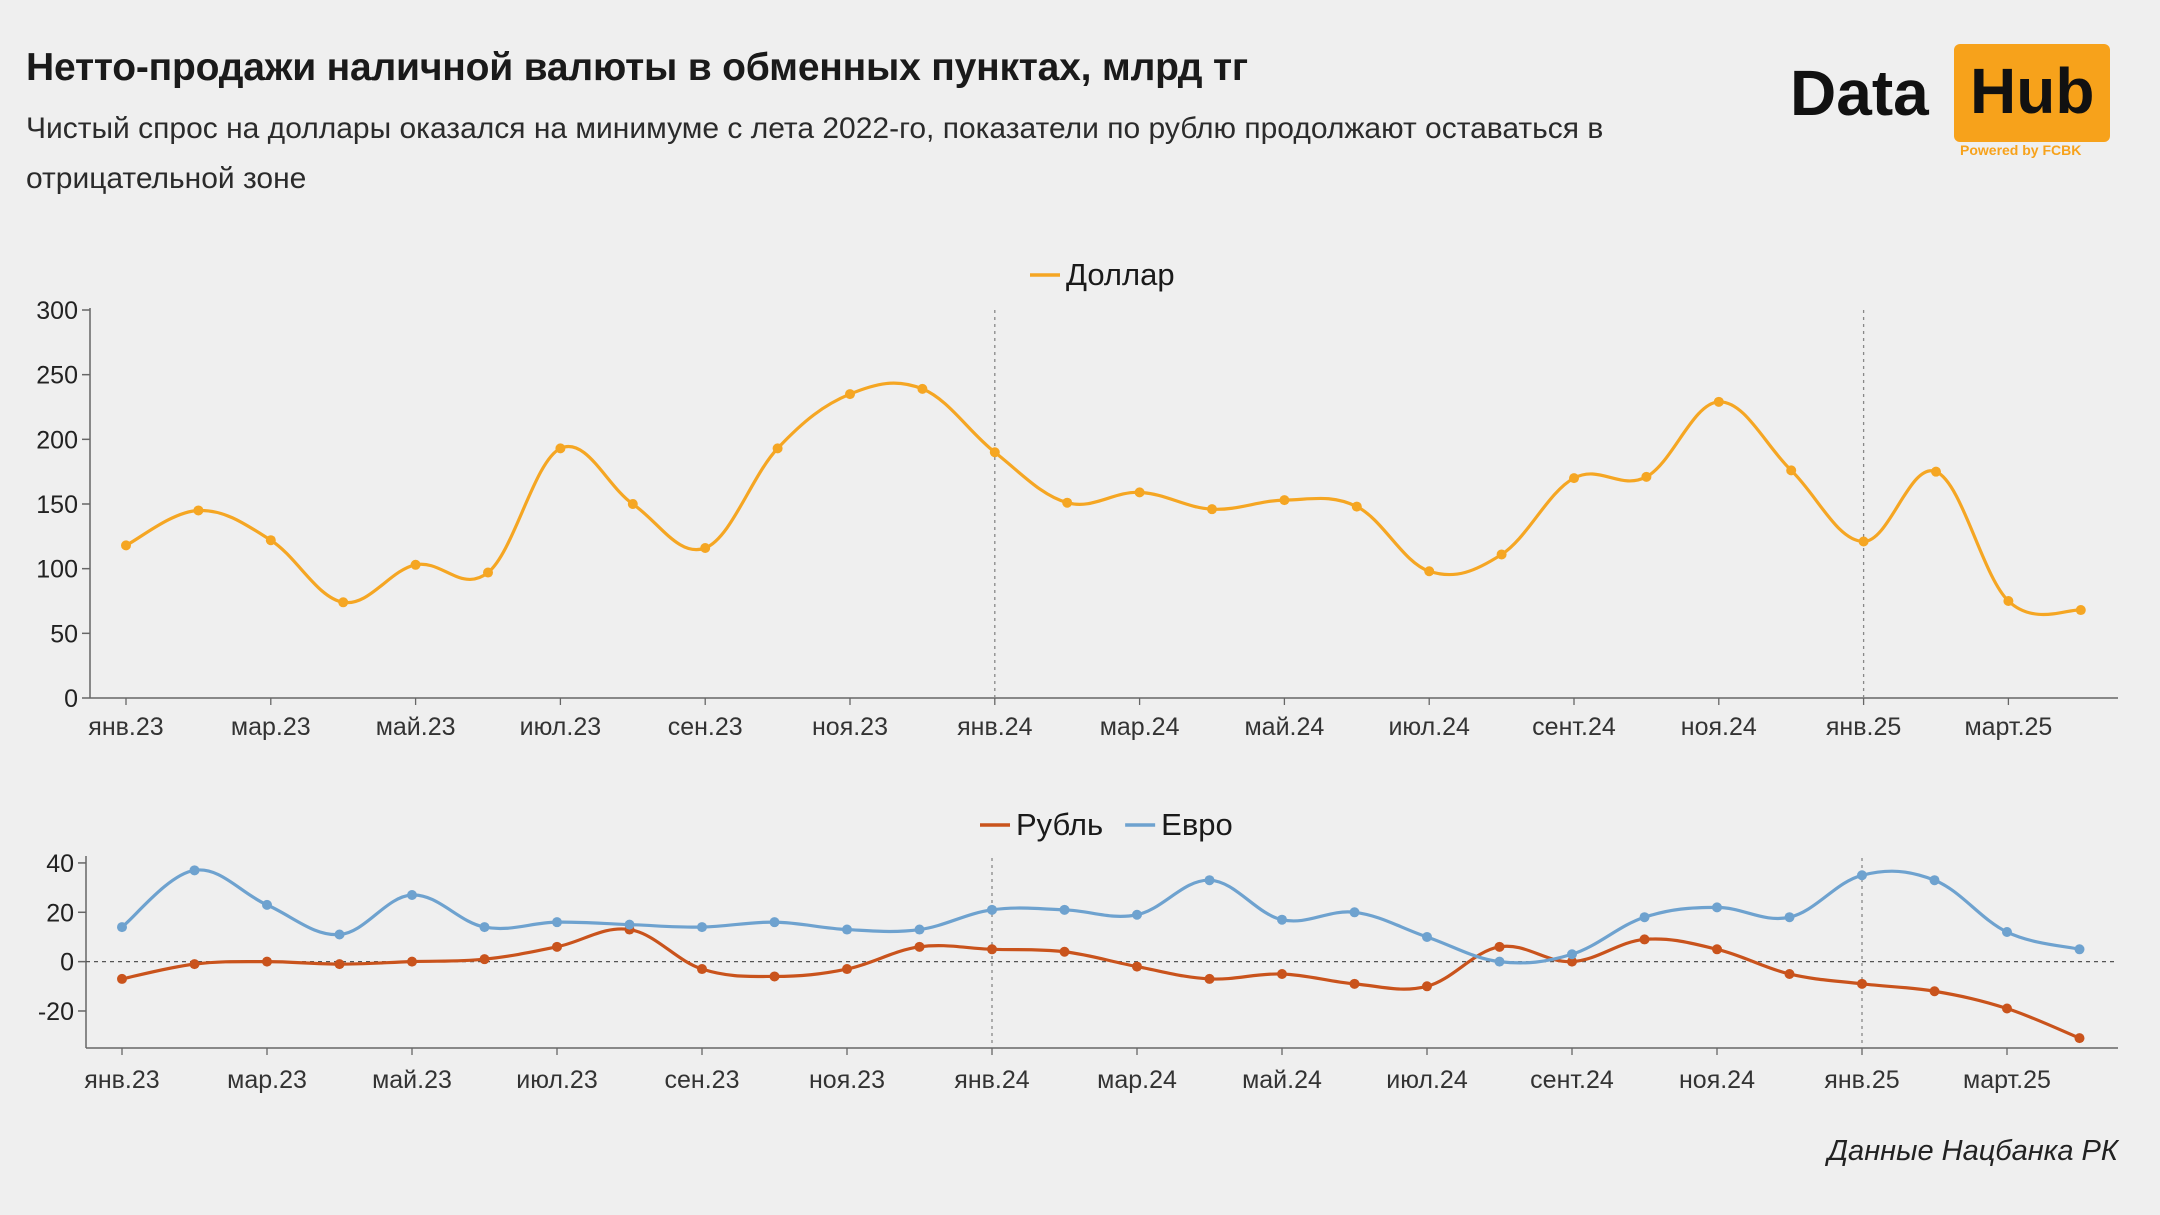  I want to click on y-tick-label: 250, so click(57, 376).